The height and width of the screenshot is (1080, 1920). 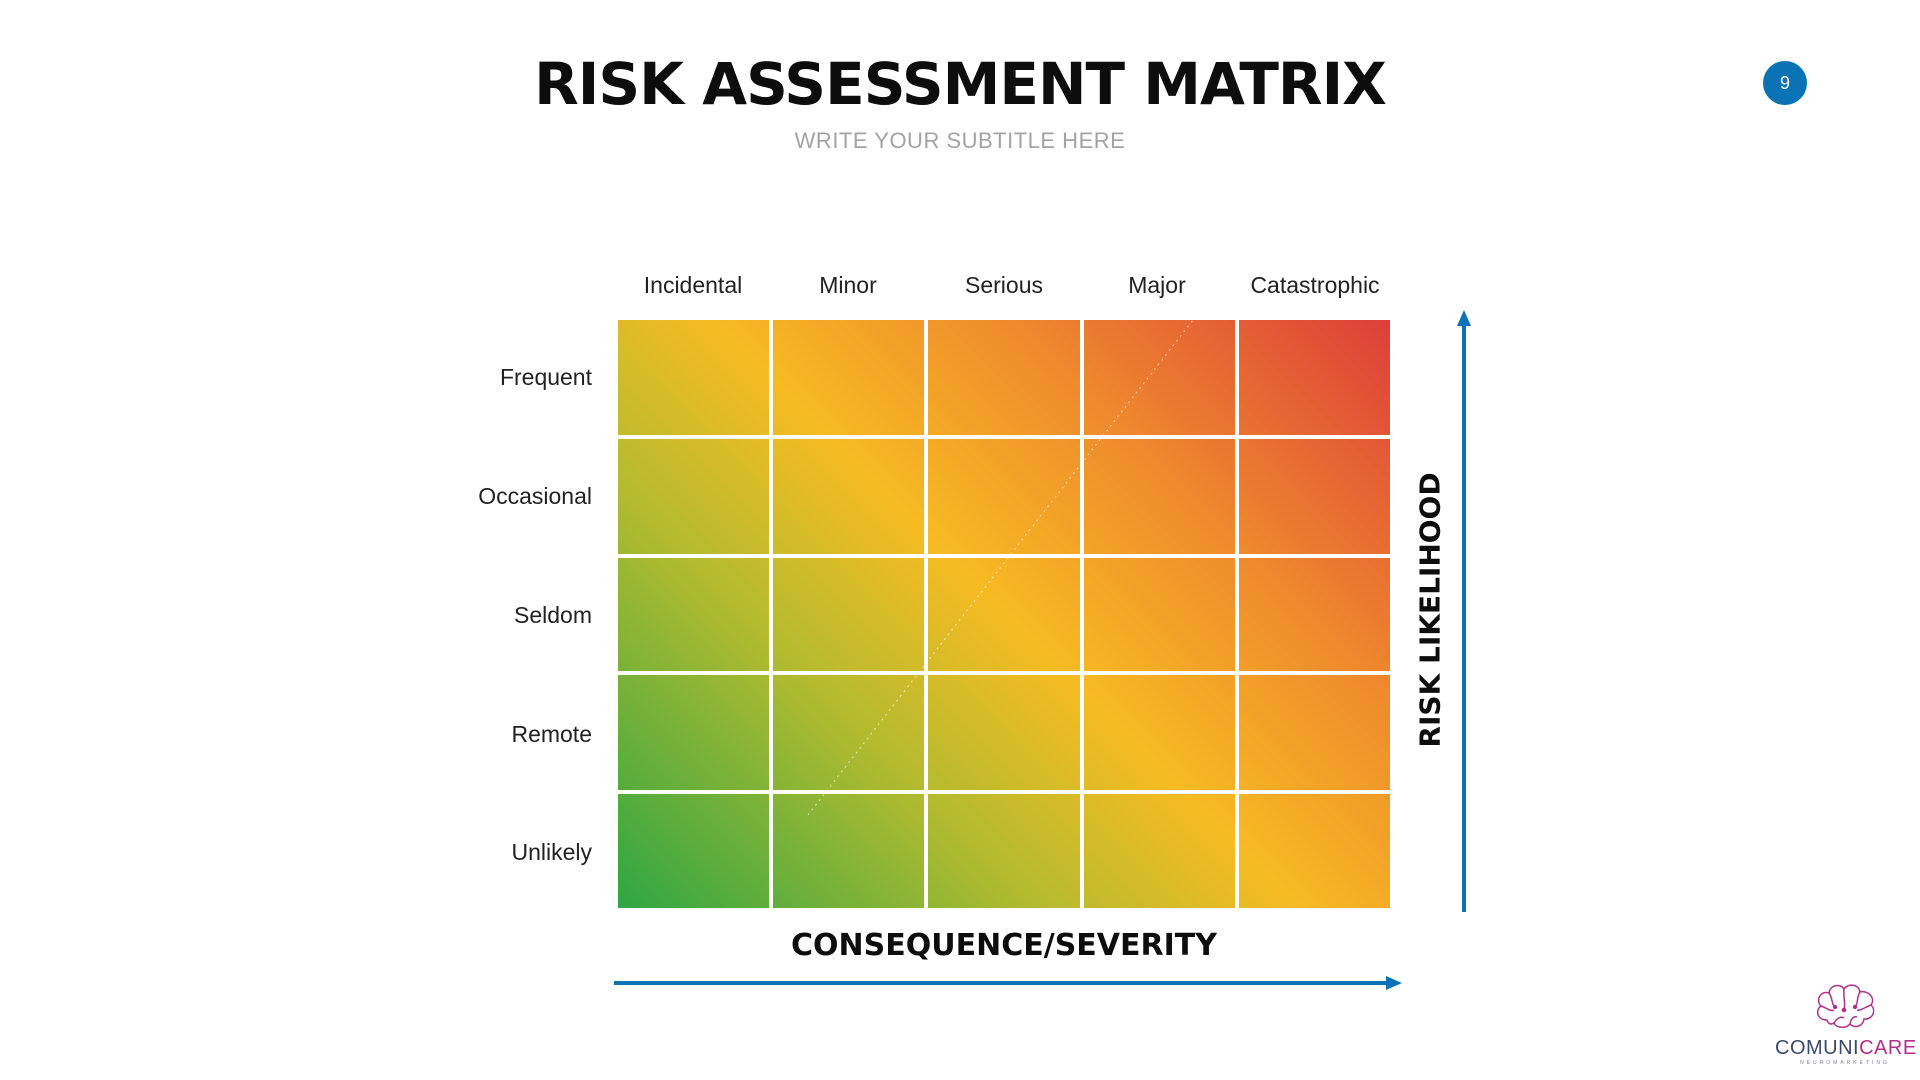 What do you see at coordinates (1314, 496) in the screenshot?
I see `cell-occasional-catastrophic` at bounding box center [1314, 496].